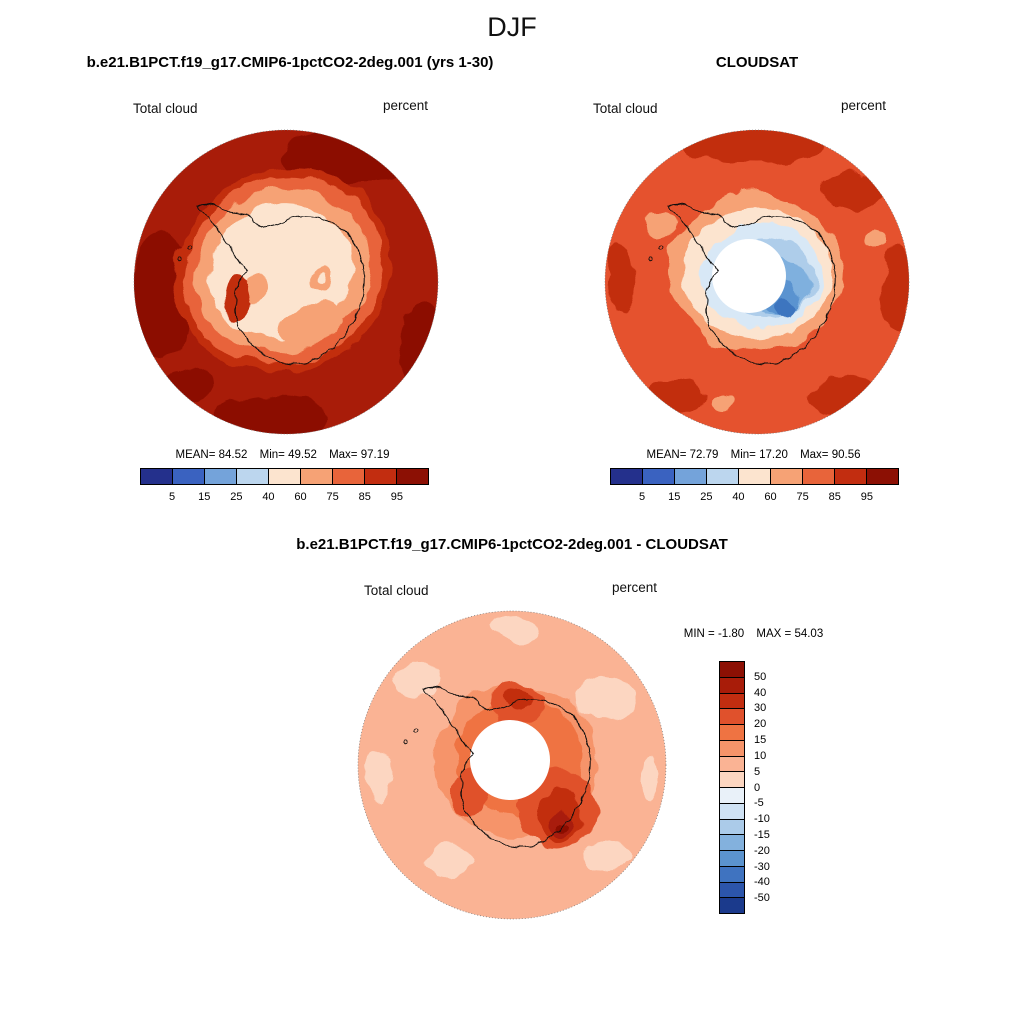 This screenshot has height=1024, width=1024. Describe the element at coordinates (666, 455) in the screenshot. I see `obs-mean-label: MEAN=` at that location.